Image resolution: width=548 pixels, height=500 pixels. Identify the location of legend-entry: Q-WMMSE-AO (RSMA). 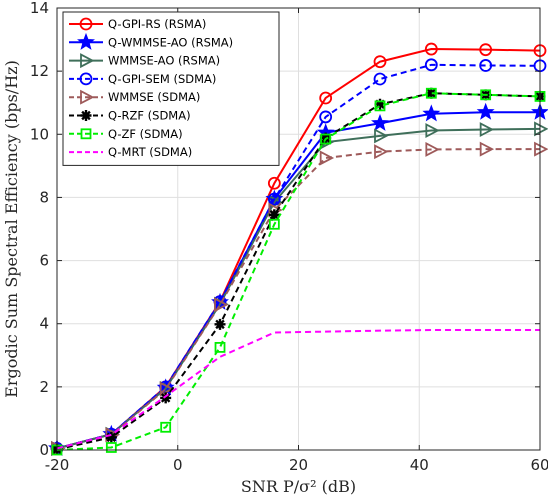
(151, 41).